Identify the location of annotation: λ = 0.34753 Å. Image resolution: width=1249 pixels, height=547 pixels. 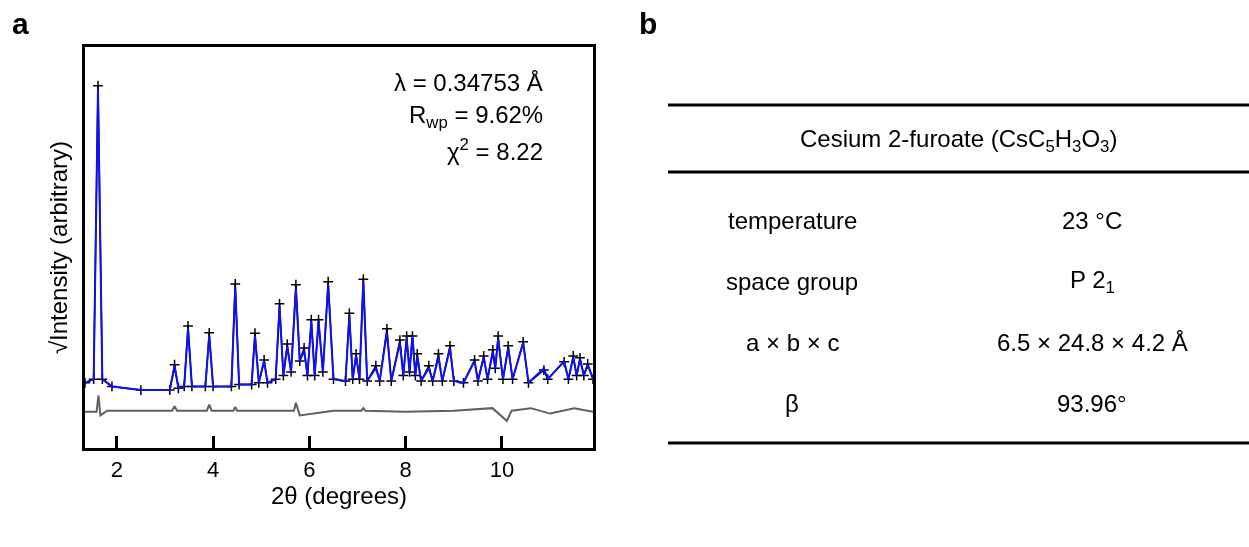
(468, 82).